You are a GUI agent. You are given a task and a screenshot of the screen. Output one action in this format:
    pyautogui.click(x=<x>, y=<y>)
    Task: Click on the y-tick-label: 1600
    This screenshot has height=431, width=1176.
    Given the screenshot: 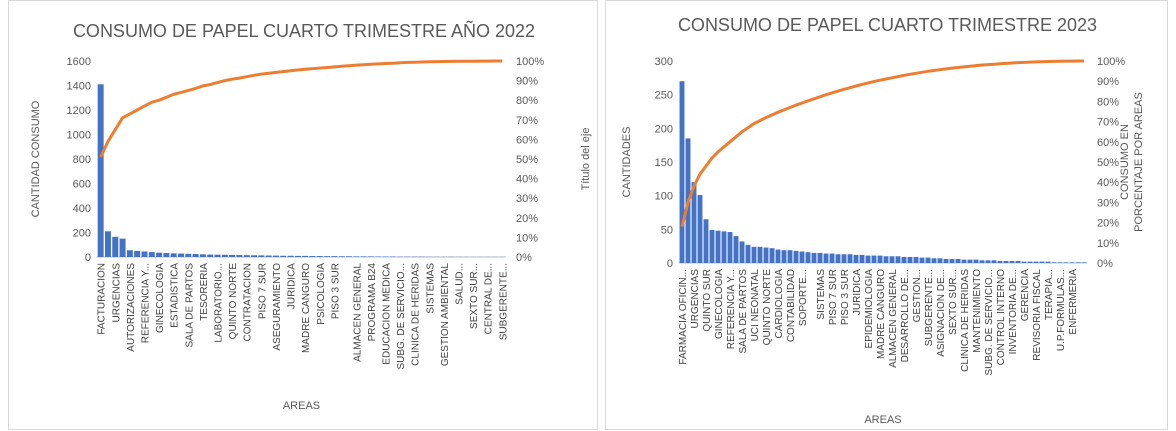 What is the action you would take?
    pyautogui.click(x=79, y=62)
    